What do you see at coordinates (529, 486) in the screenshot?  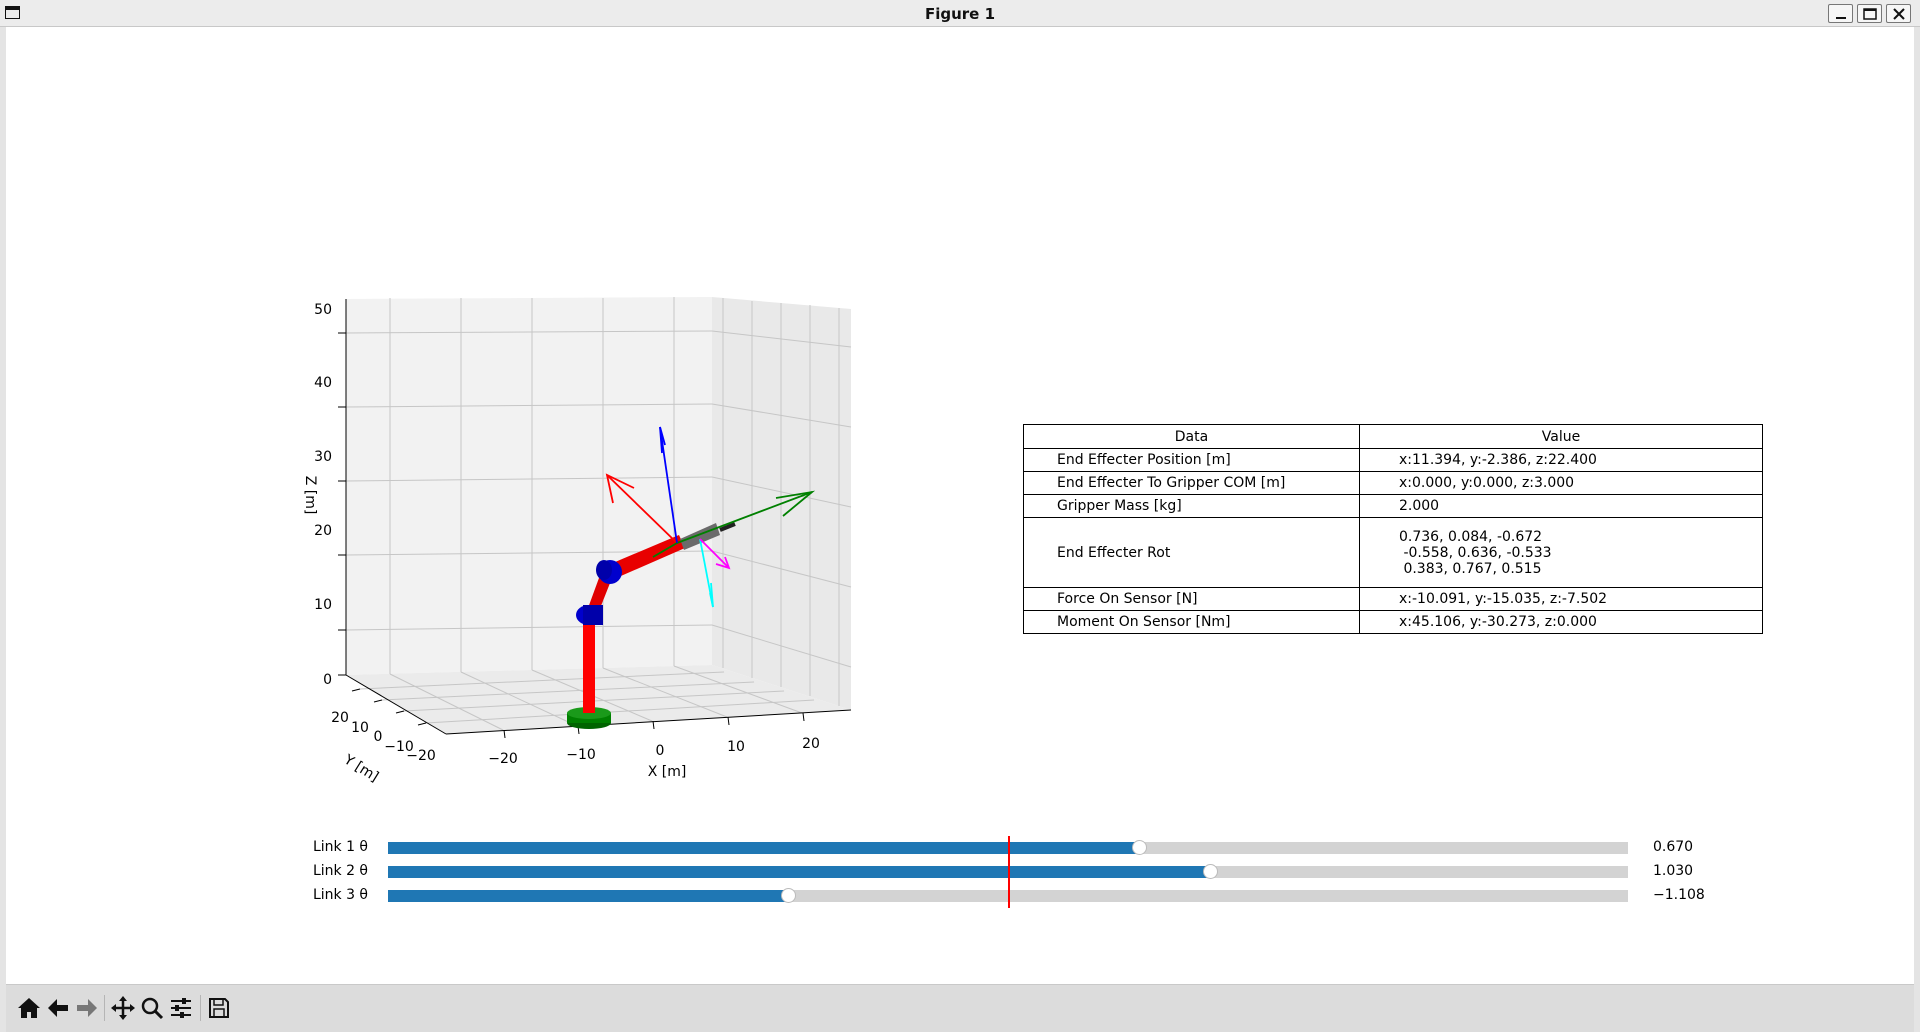 I see `back-pane` at bounding box center [529, 486].